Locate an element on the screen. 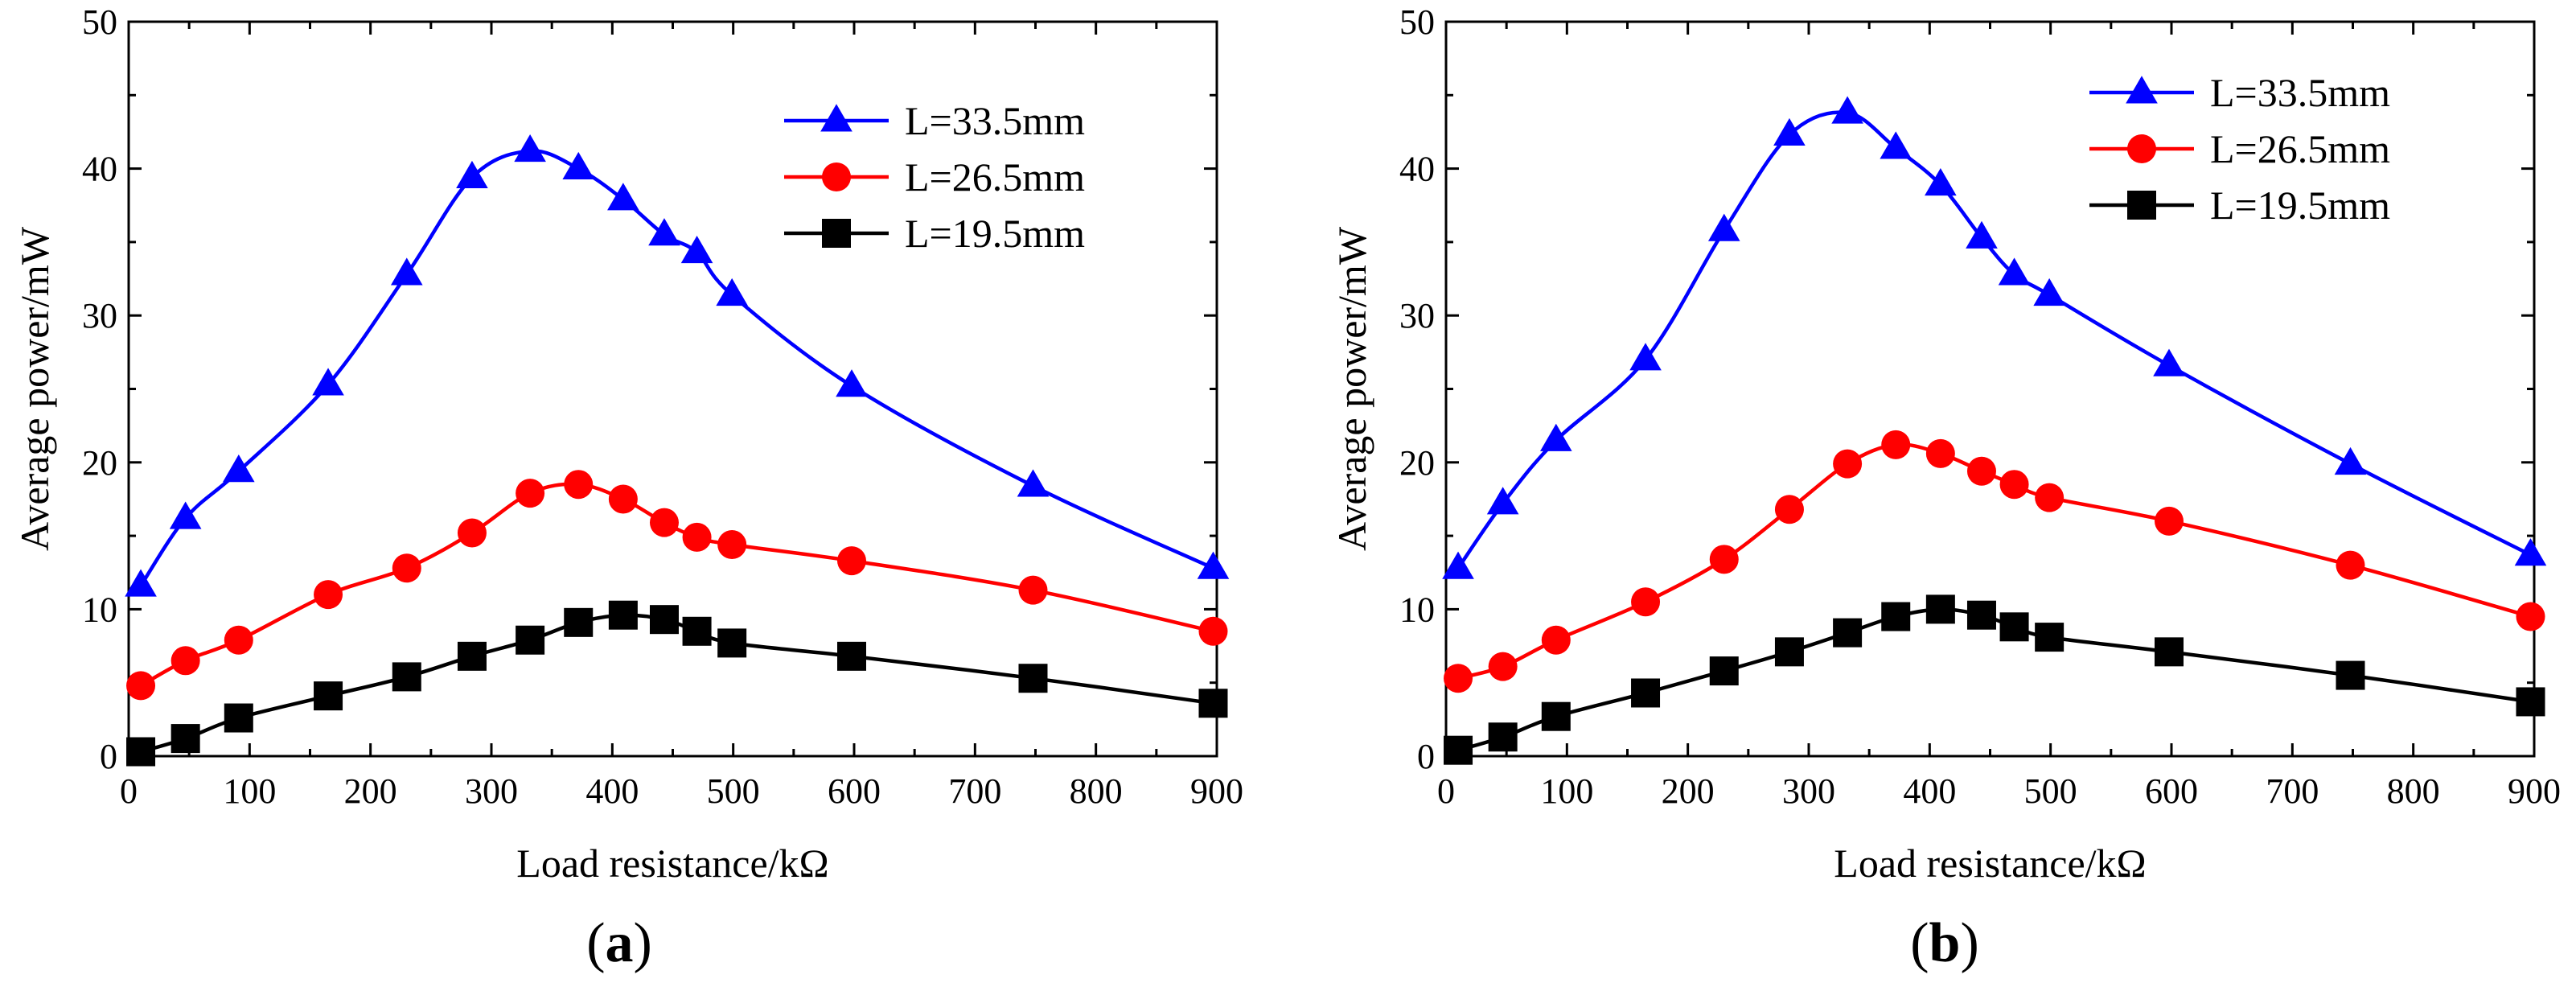  y-tick-label: 10 is located at coordinates (1417, 609).